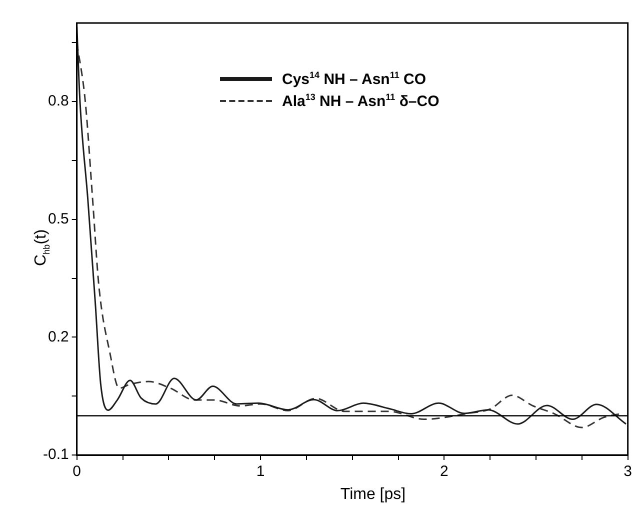 This screenshot has height=514, width=635. What do you see at coordinates (55, 455) in the screenshot?
I see `y-tick-label: -0.1` at bounding box center [55, 455].